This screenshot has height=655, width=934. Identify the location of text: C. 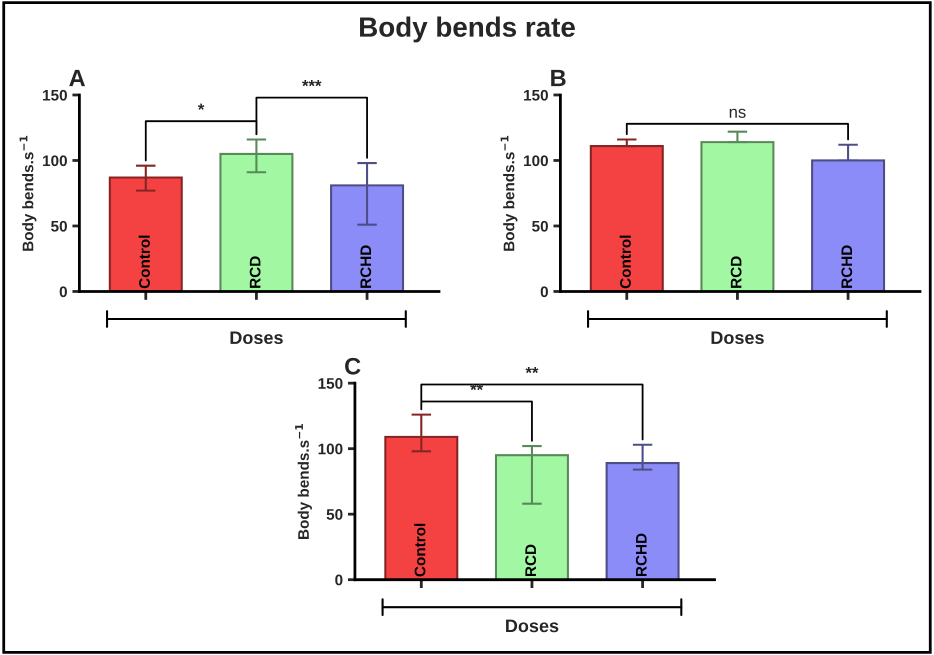
(353, 366).